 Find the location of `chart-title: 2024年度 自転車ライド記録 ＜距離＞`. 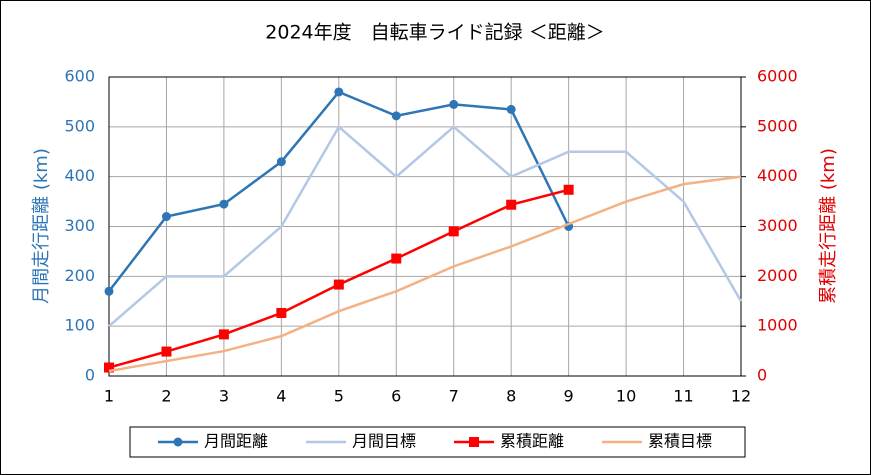

chart-title: 2024年度 自転車ライド記録 ＜距離＞ is located at coordinates (434, 33).